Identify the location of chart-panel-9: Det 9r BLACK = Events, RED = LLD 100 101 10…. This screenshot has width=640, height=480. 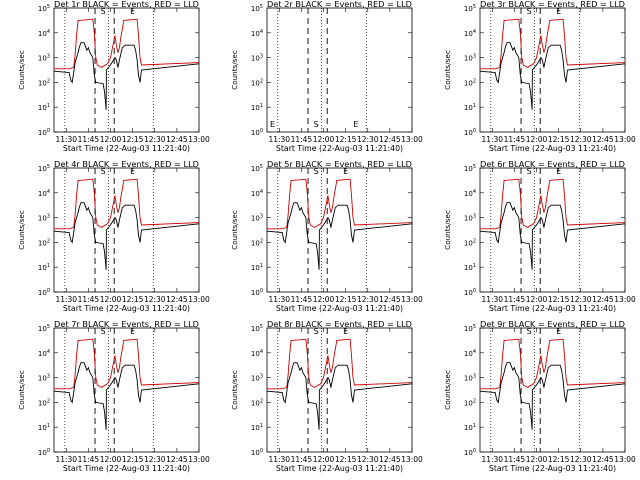
(539, 396).